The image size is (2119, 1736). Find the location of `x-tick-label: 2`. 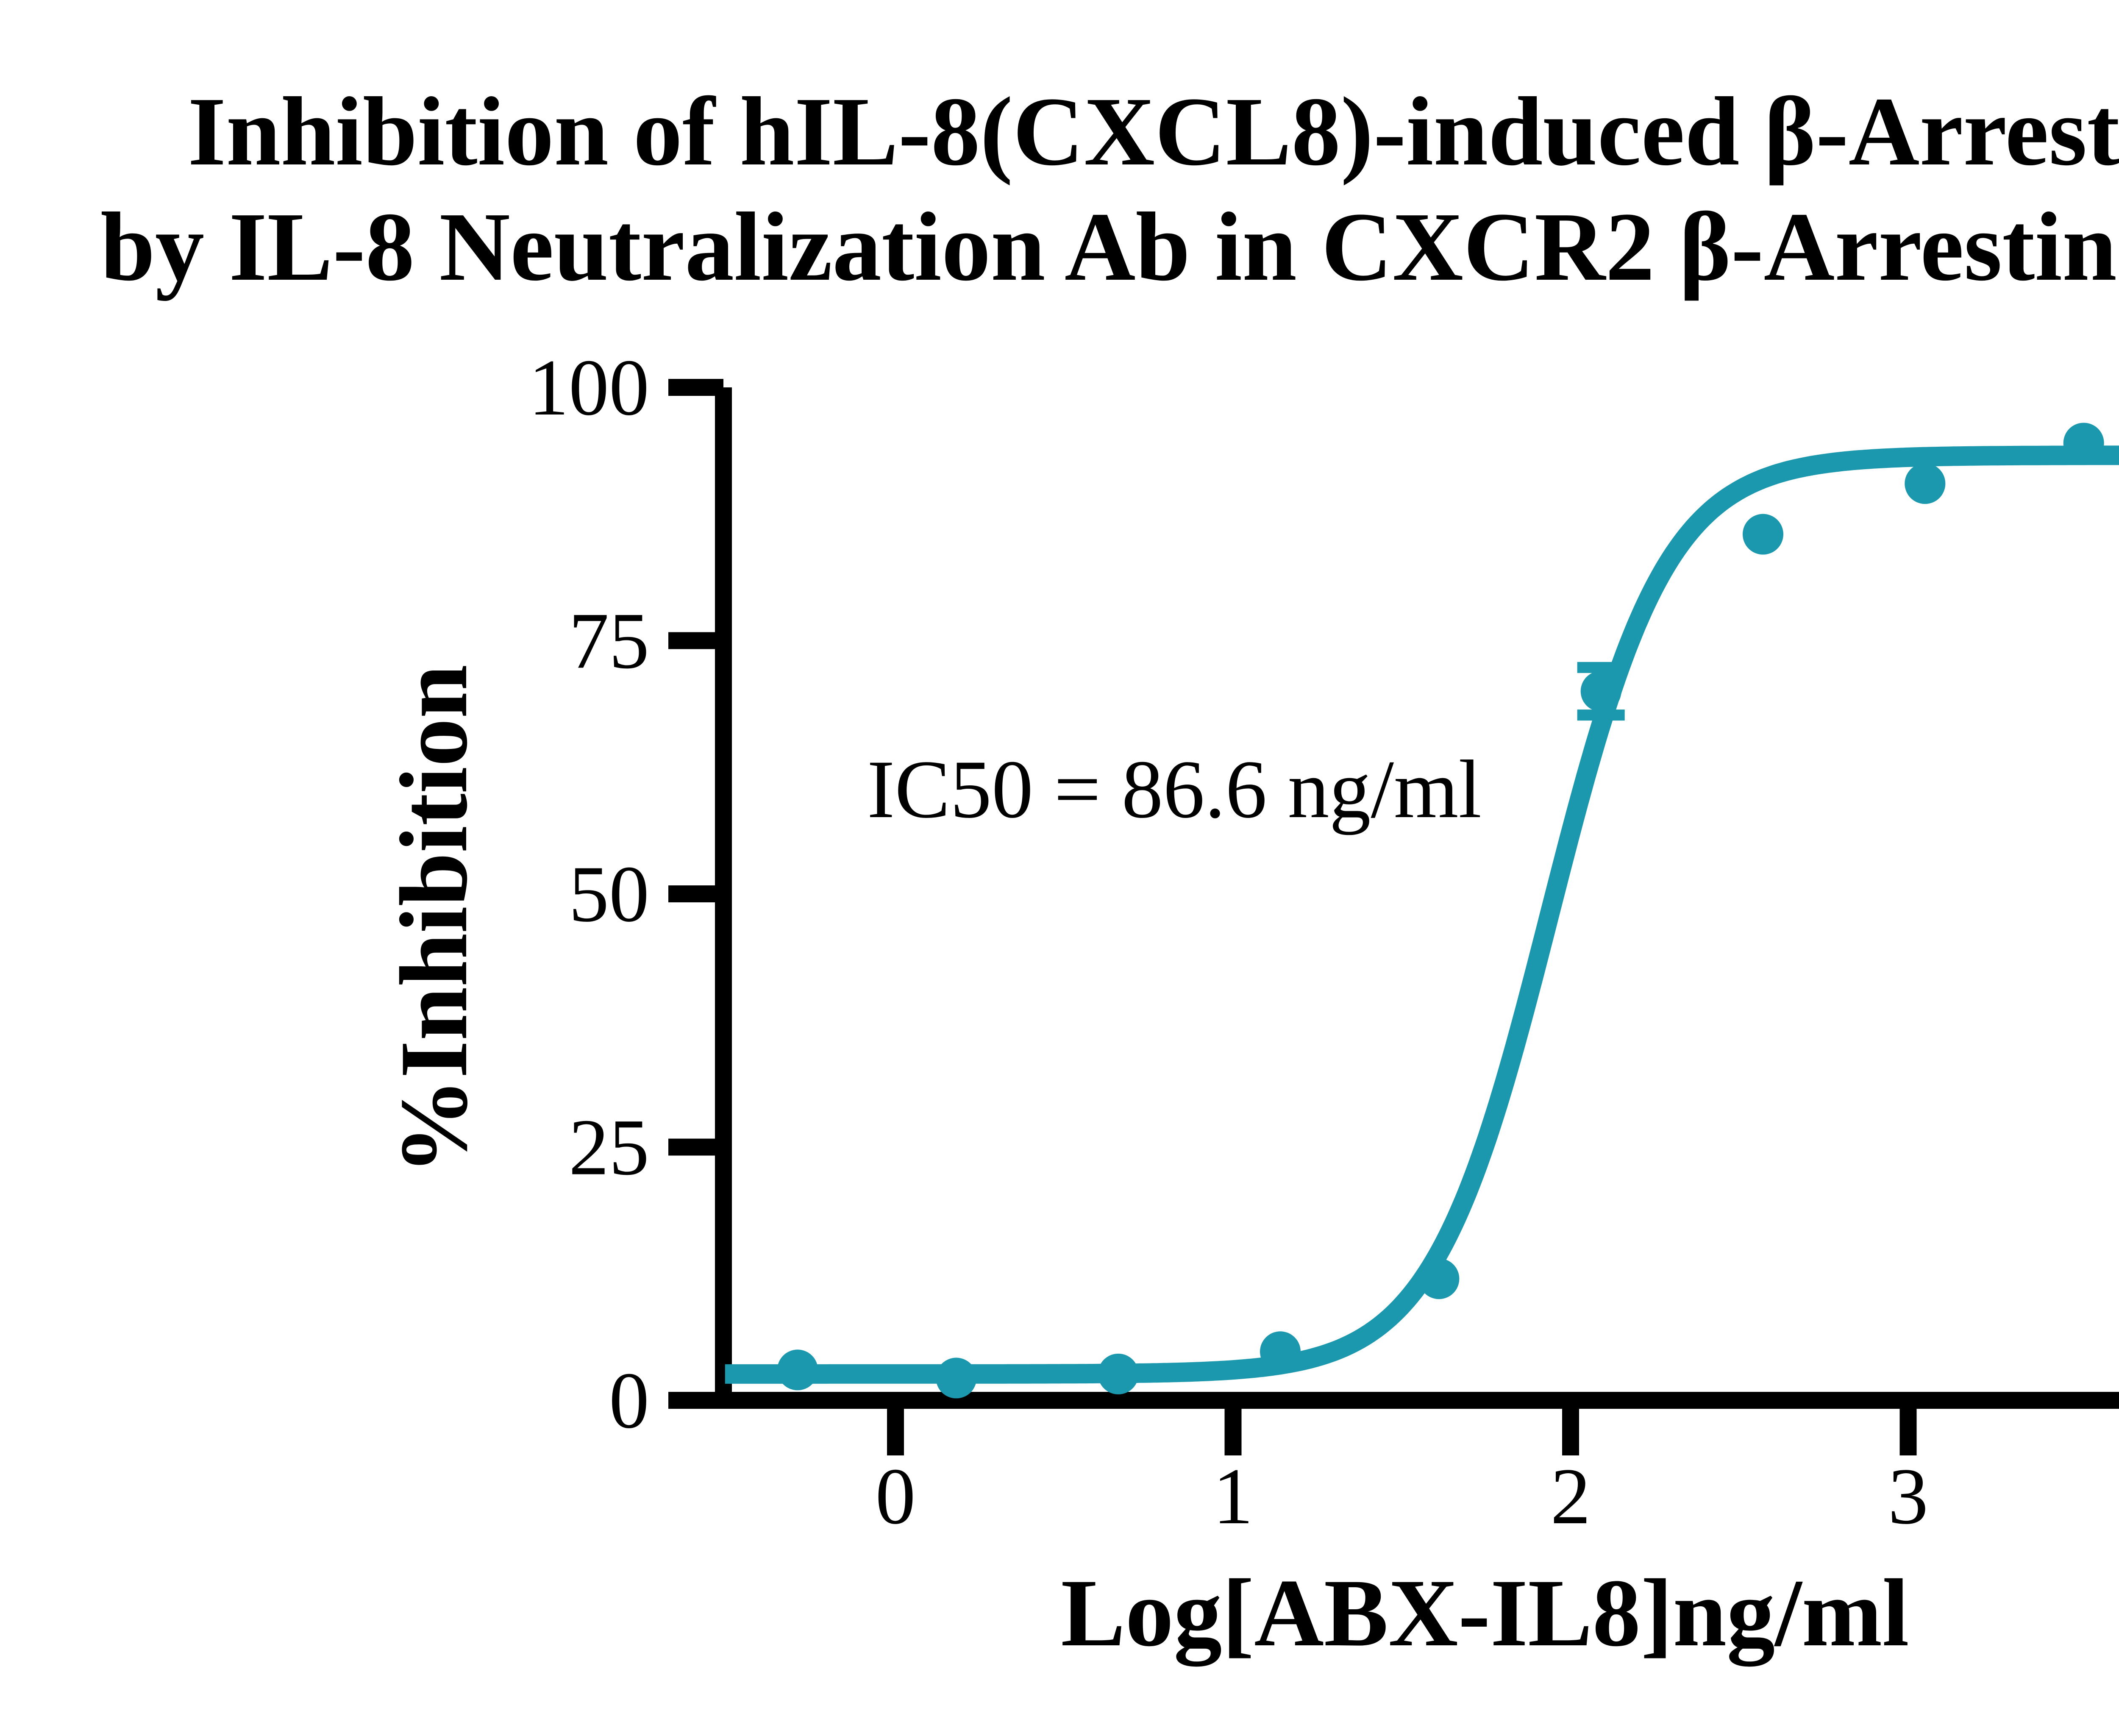

x-tick-label: 2 is located at coordinates (1571, 1496).